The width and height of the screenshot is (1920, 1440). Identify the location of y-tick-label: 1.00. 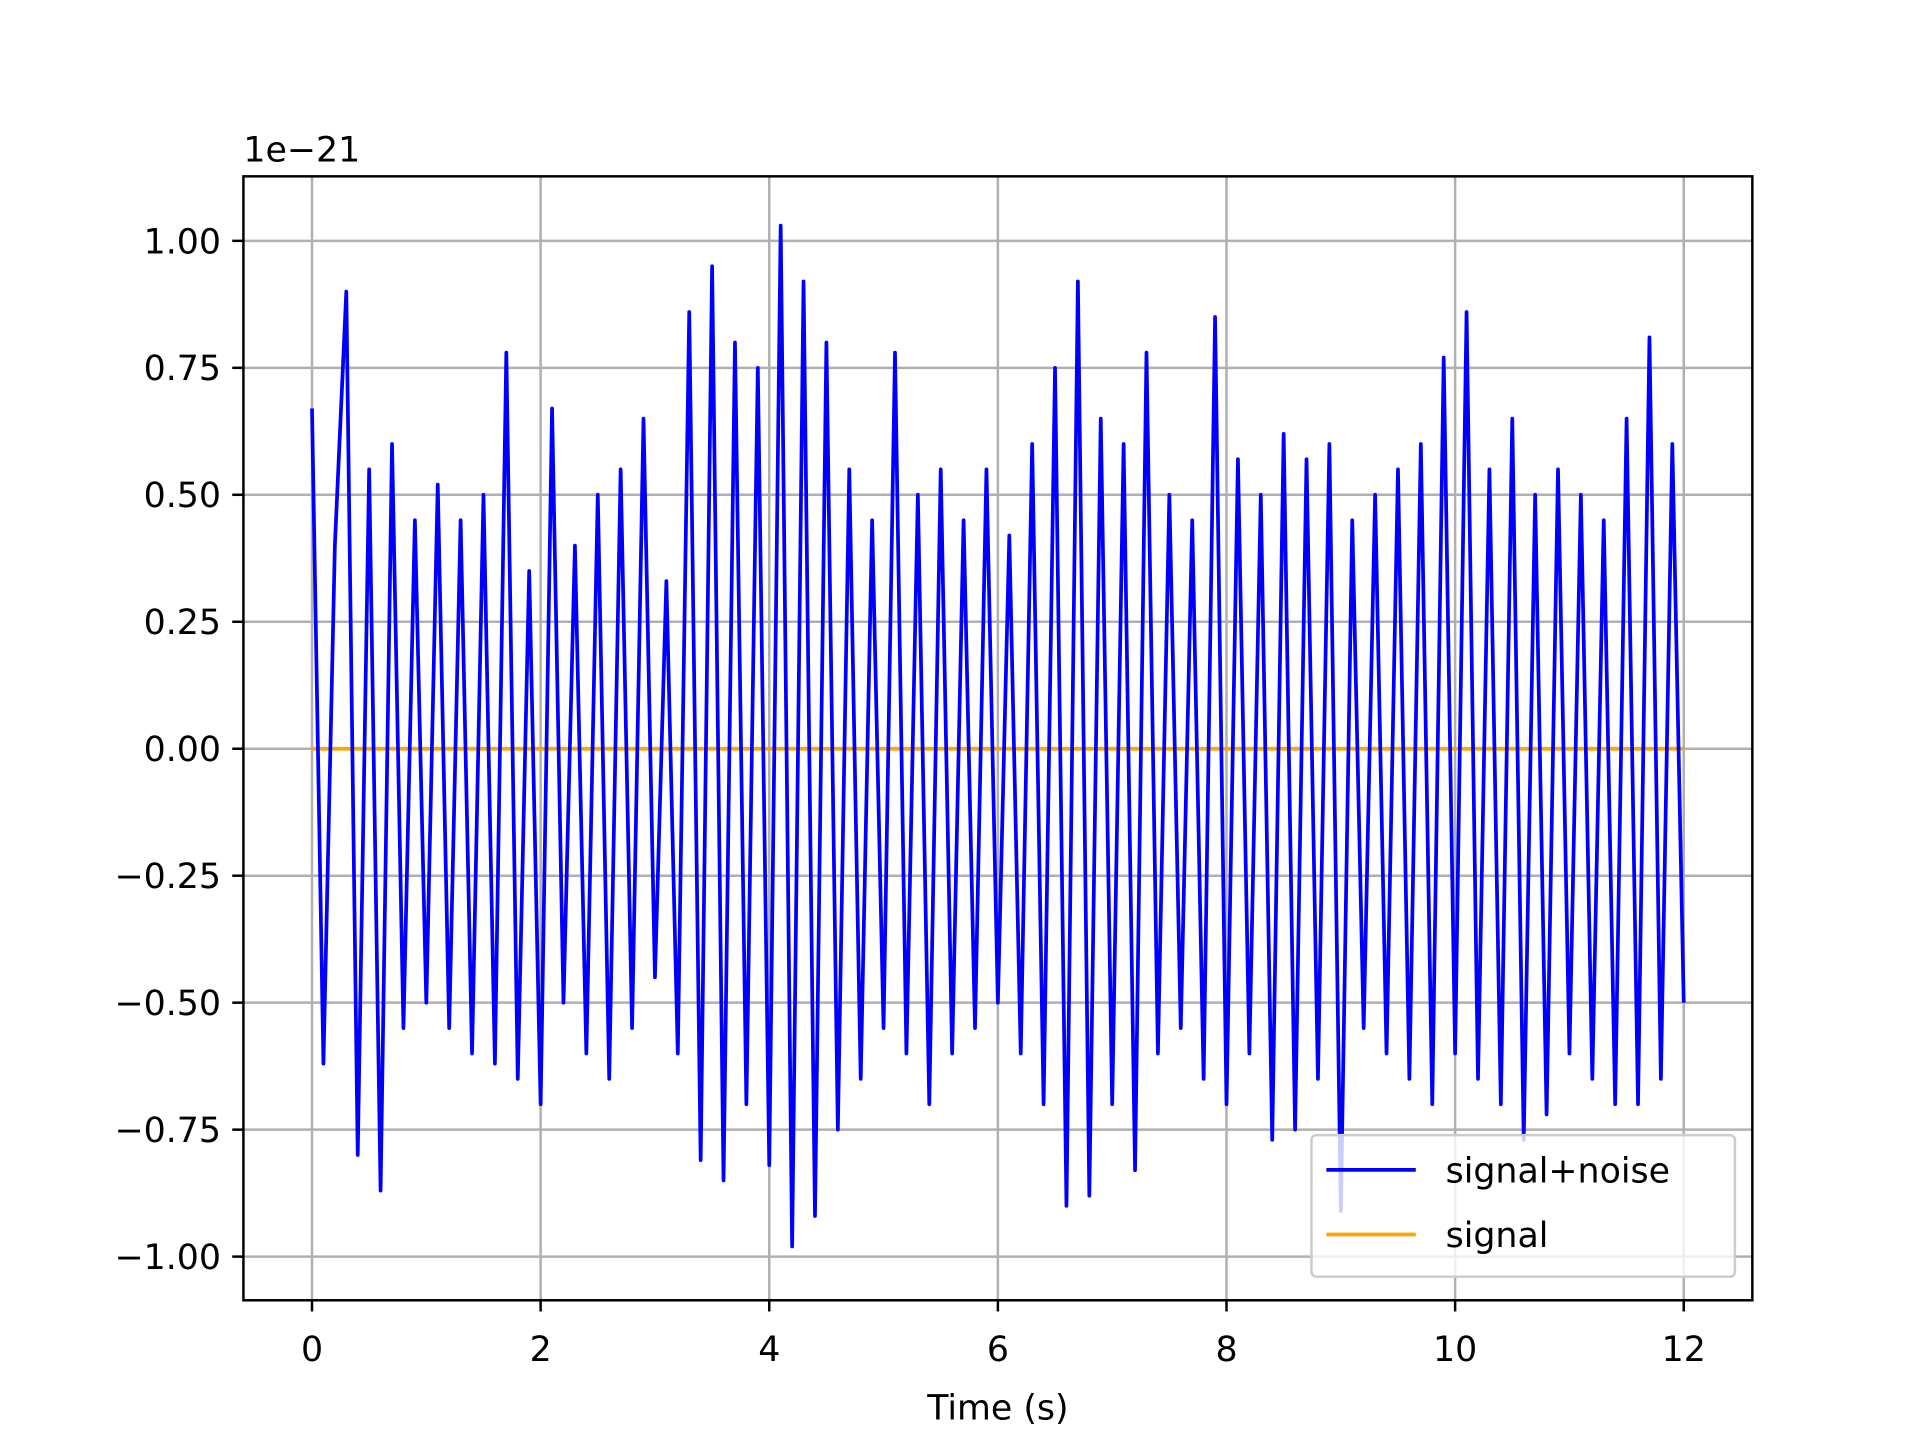
(182, 242).